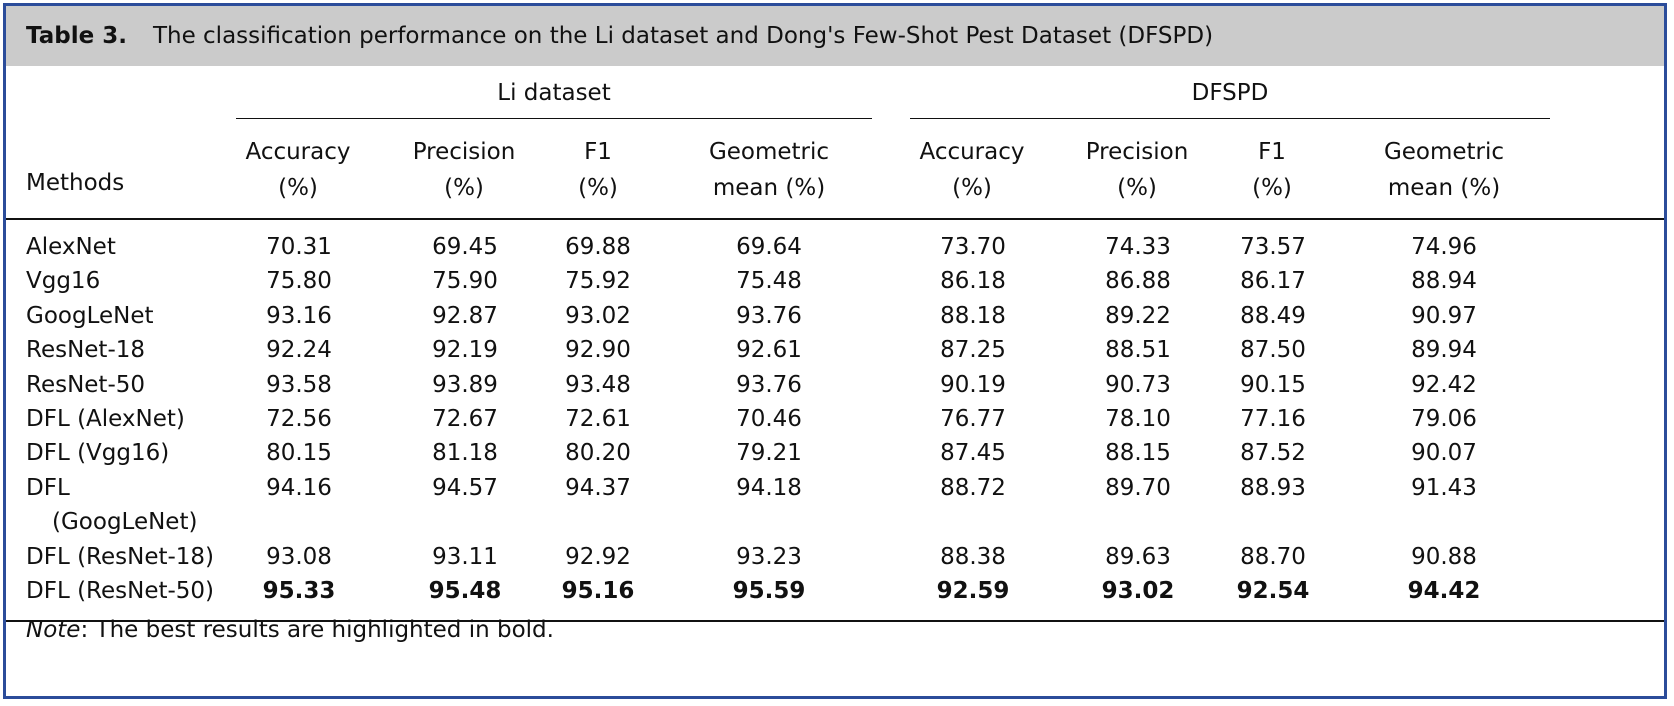 The height and width of the screenshot is (706, 1674). I want to click on column-group-header: Li dataset DFSPD, so click(835, 97).